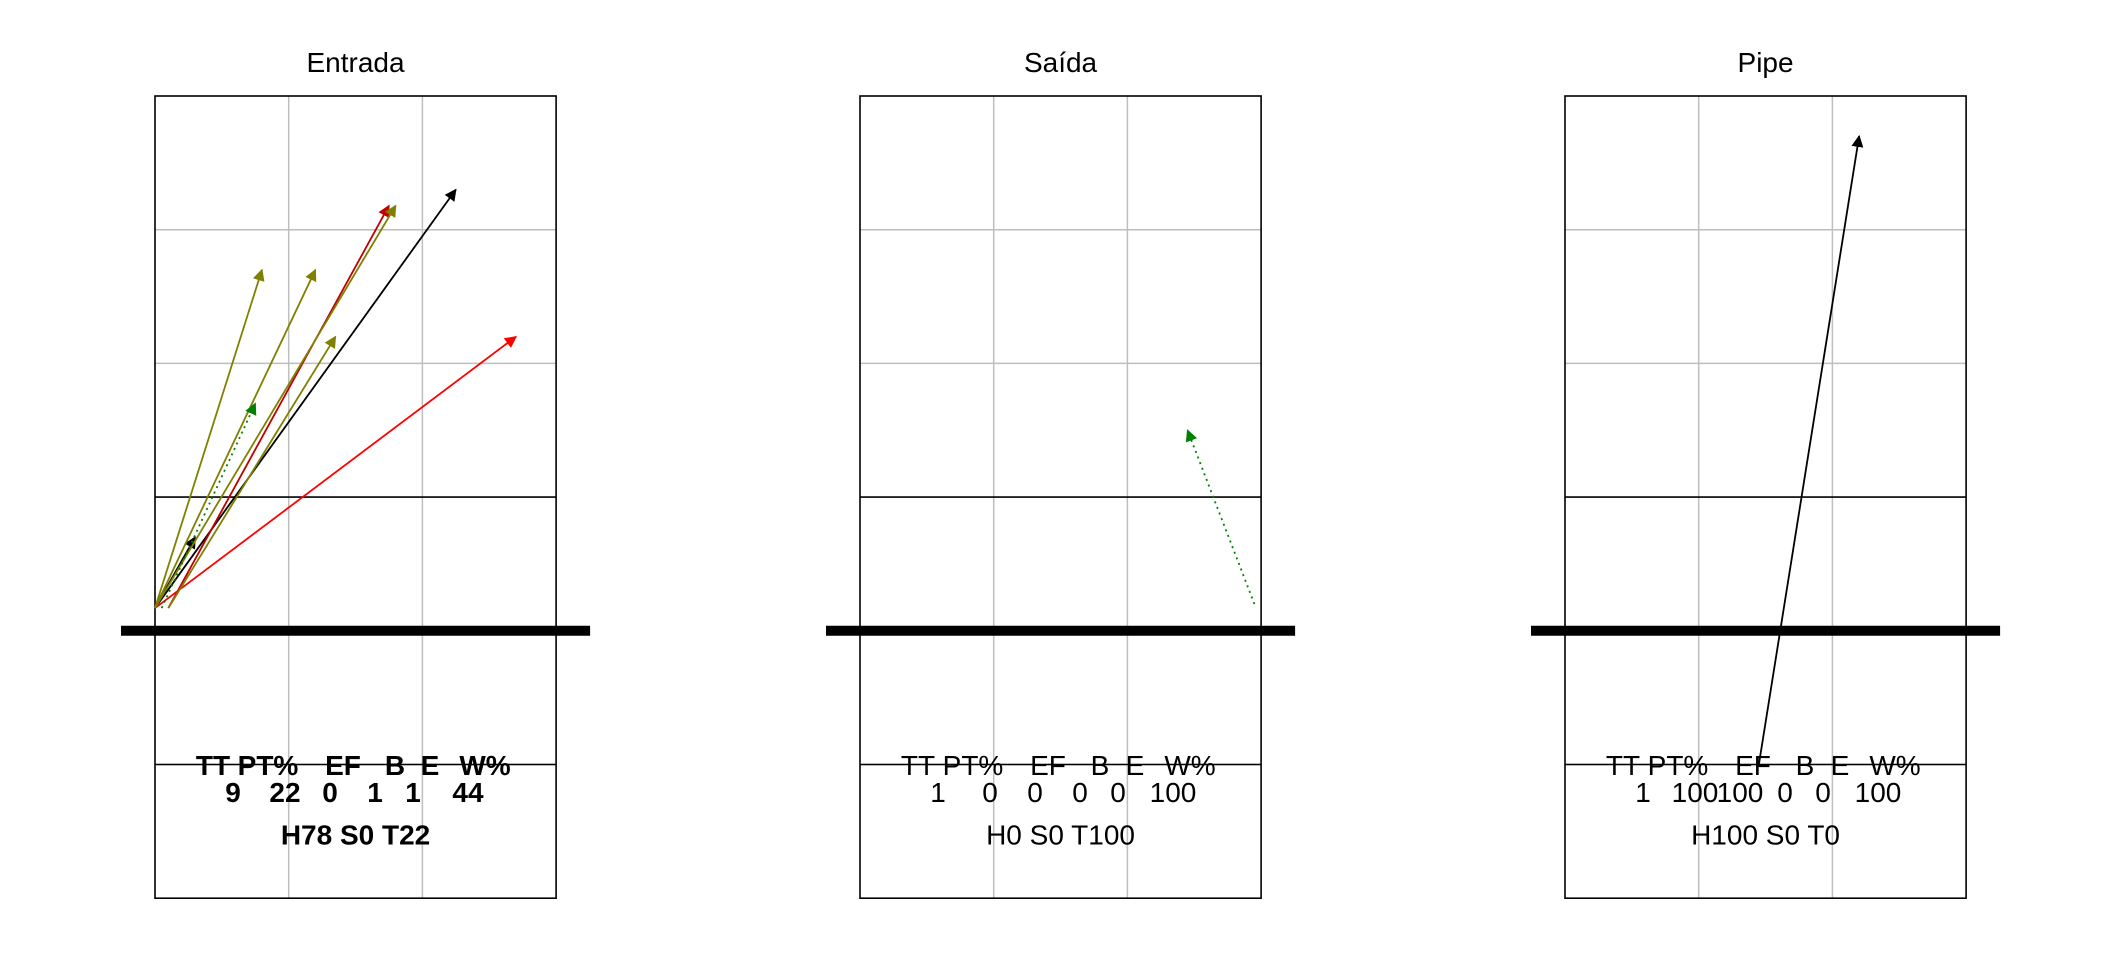  Describe the element at coordinates (1061, 62) in the screenshot. I see `panel-title: Saída` at that location.